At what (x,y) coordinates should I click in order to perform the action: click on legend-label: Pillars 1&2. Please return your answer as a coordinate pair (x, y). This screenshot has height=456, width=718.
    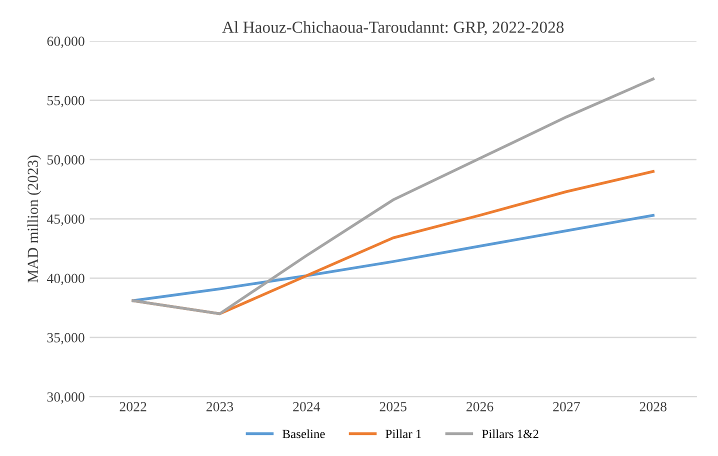
    Looking at the image, I should click on (510, 433).